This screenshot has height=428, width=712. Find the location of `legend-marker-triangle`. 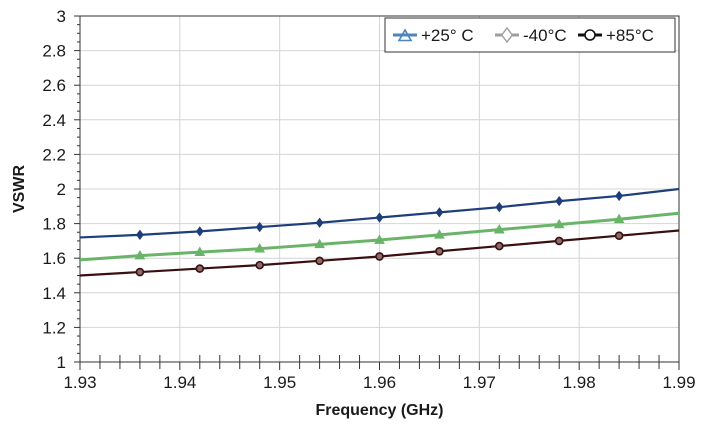

legend-marker-triangle is located at coordinates (405, 35).